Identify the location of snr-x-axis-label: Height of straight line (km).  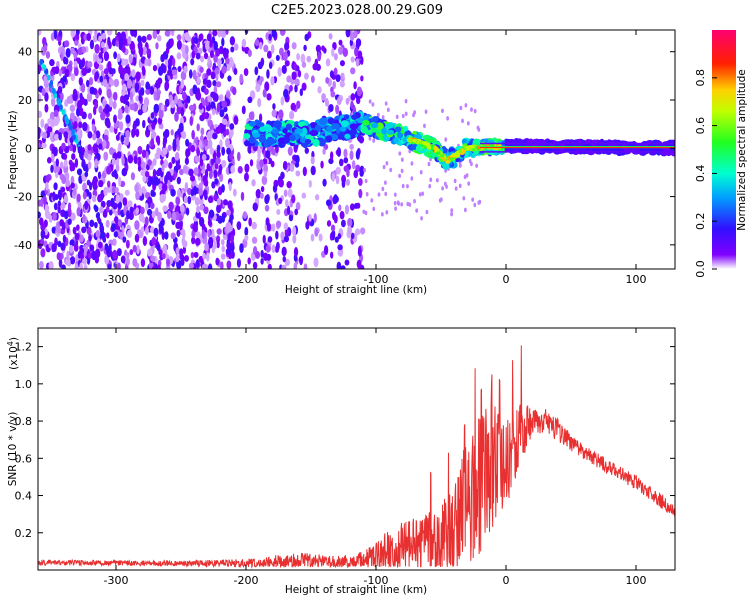
(356, 590).